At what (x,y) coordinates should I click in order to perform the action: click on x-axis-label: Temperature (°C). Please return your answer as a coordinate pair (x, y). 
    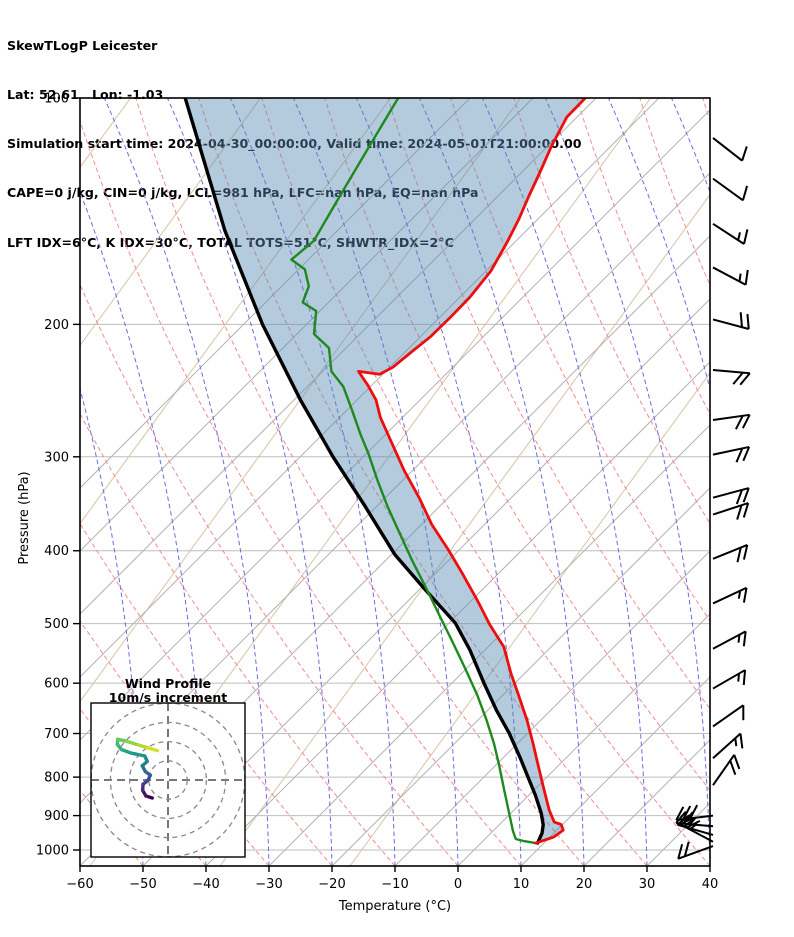
    Looking at the image, I should click on (394, 906).